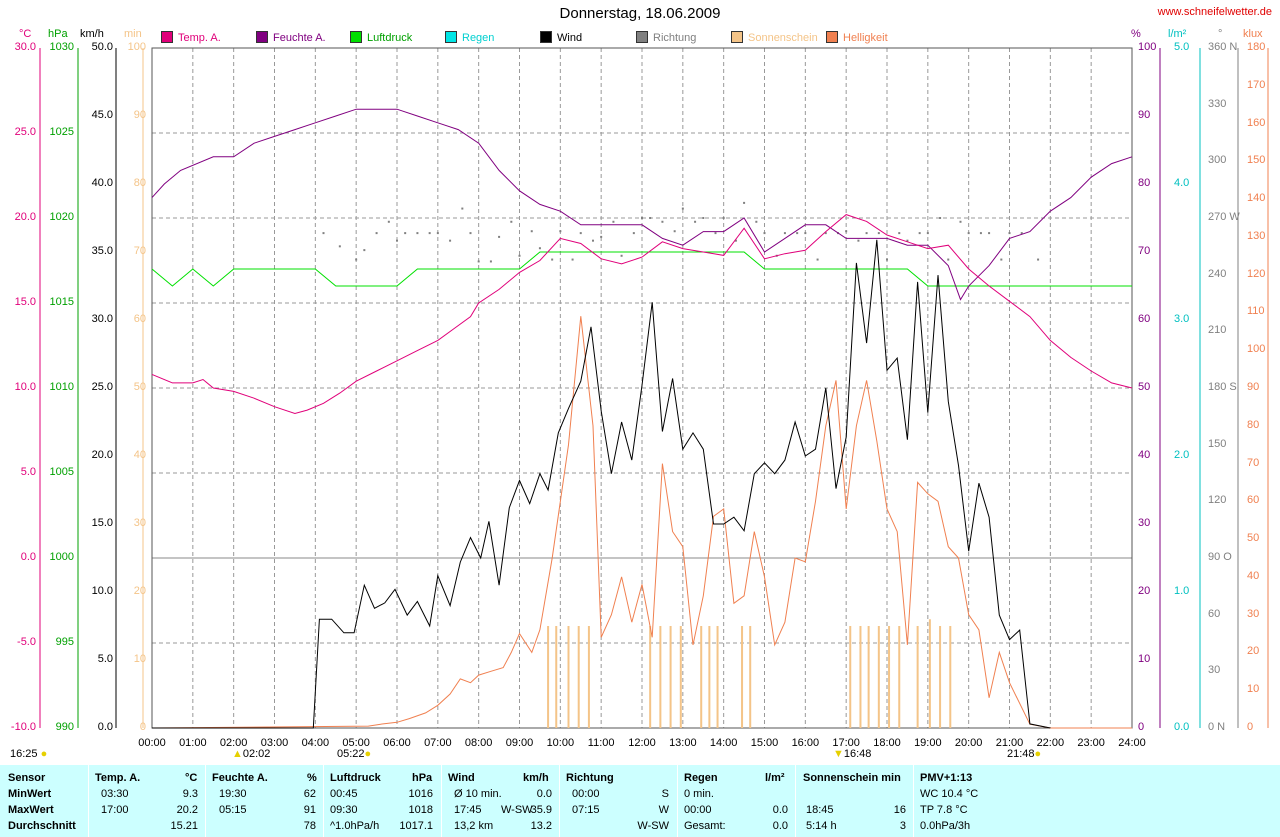  What do you see at coordinates (1256, 235) in the screenshot?
I see `lux-tick: 130` at bounding box center [1256, 235].